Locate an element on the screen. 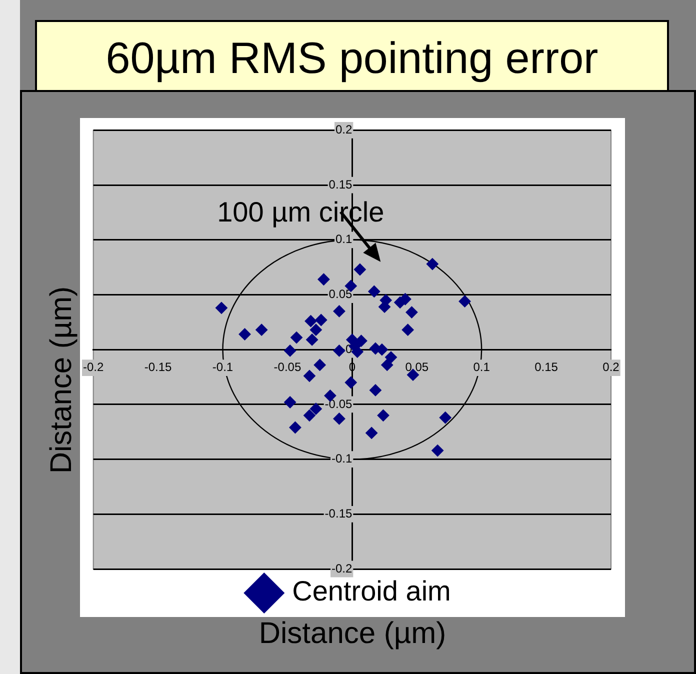 This screenshot has height=674, width=696. x-tick-label: -0.2 is located at coordinates (93, 367).